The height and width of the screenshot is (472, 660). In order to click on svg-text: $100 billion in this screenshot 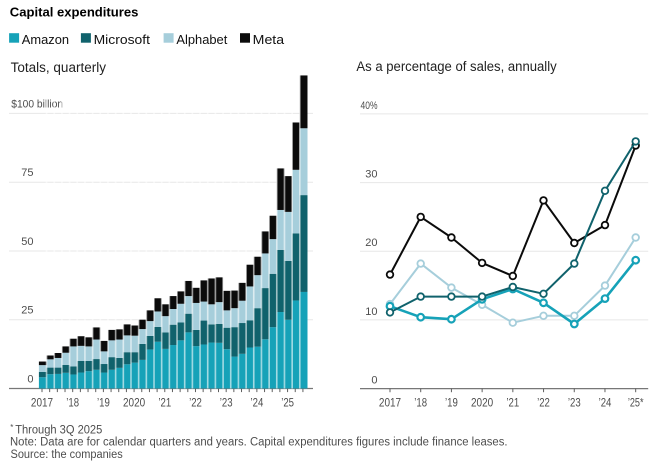, I will do `click(37, 105)`.